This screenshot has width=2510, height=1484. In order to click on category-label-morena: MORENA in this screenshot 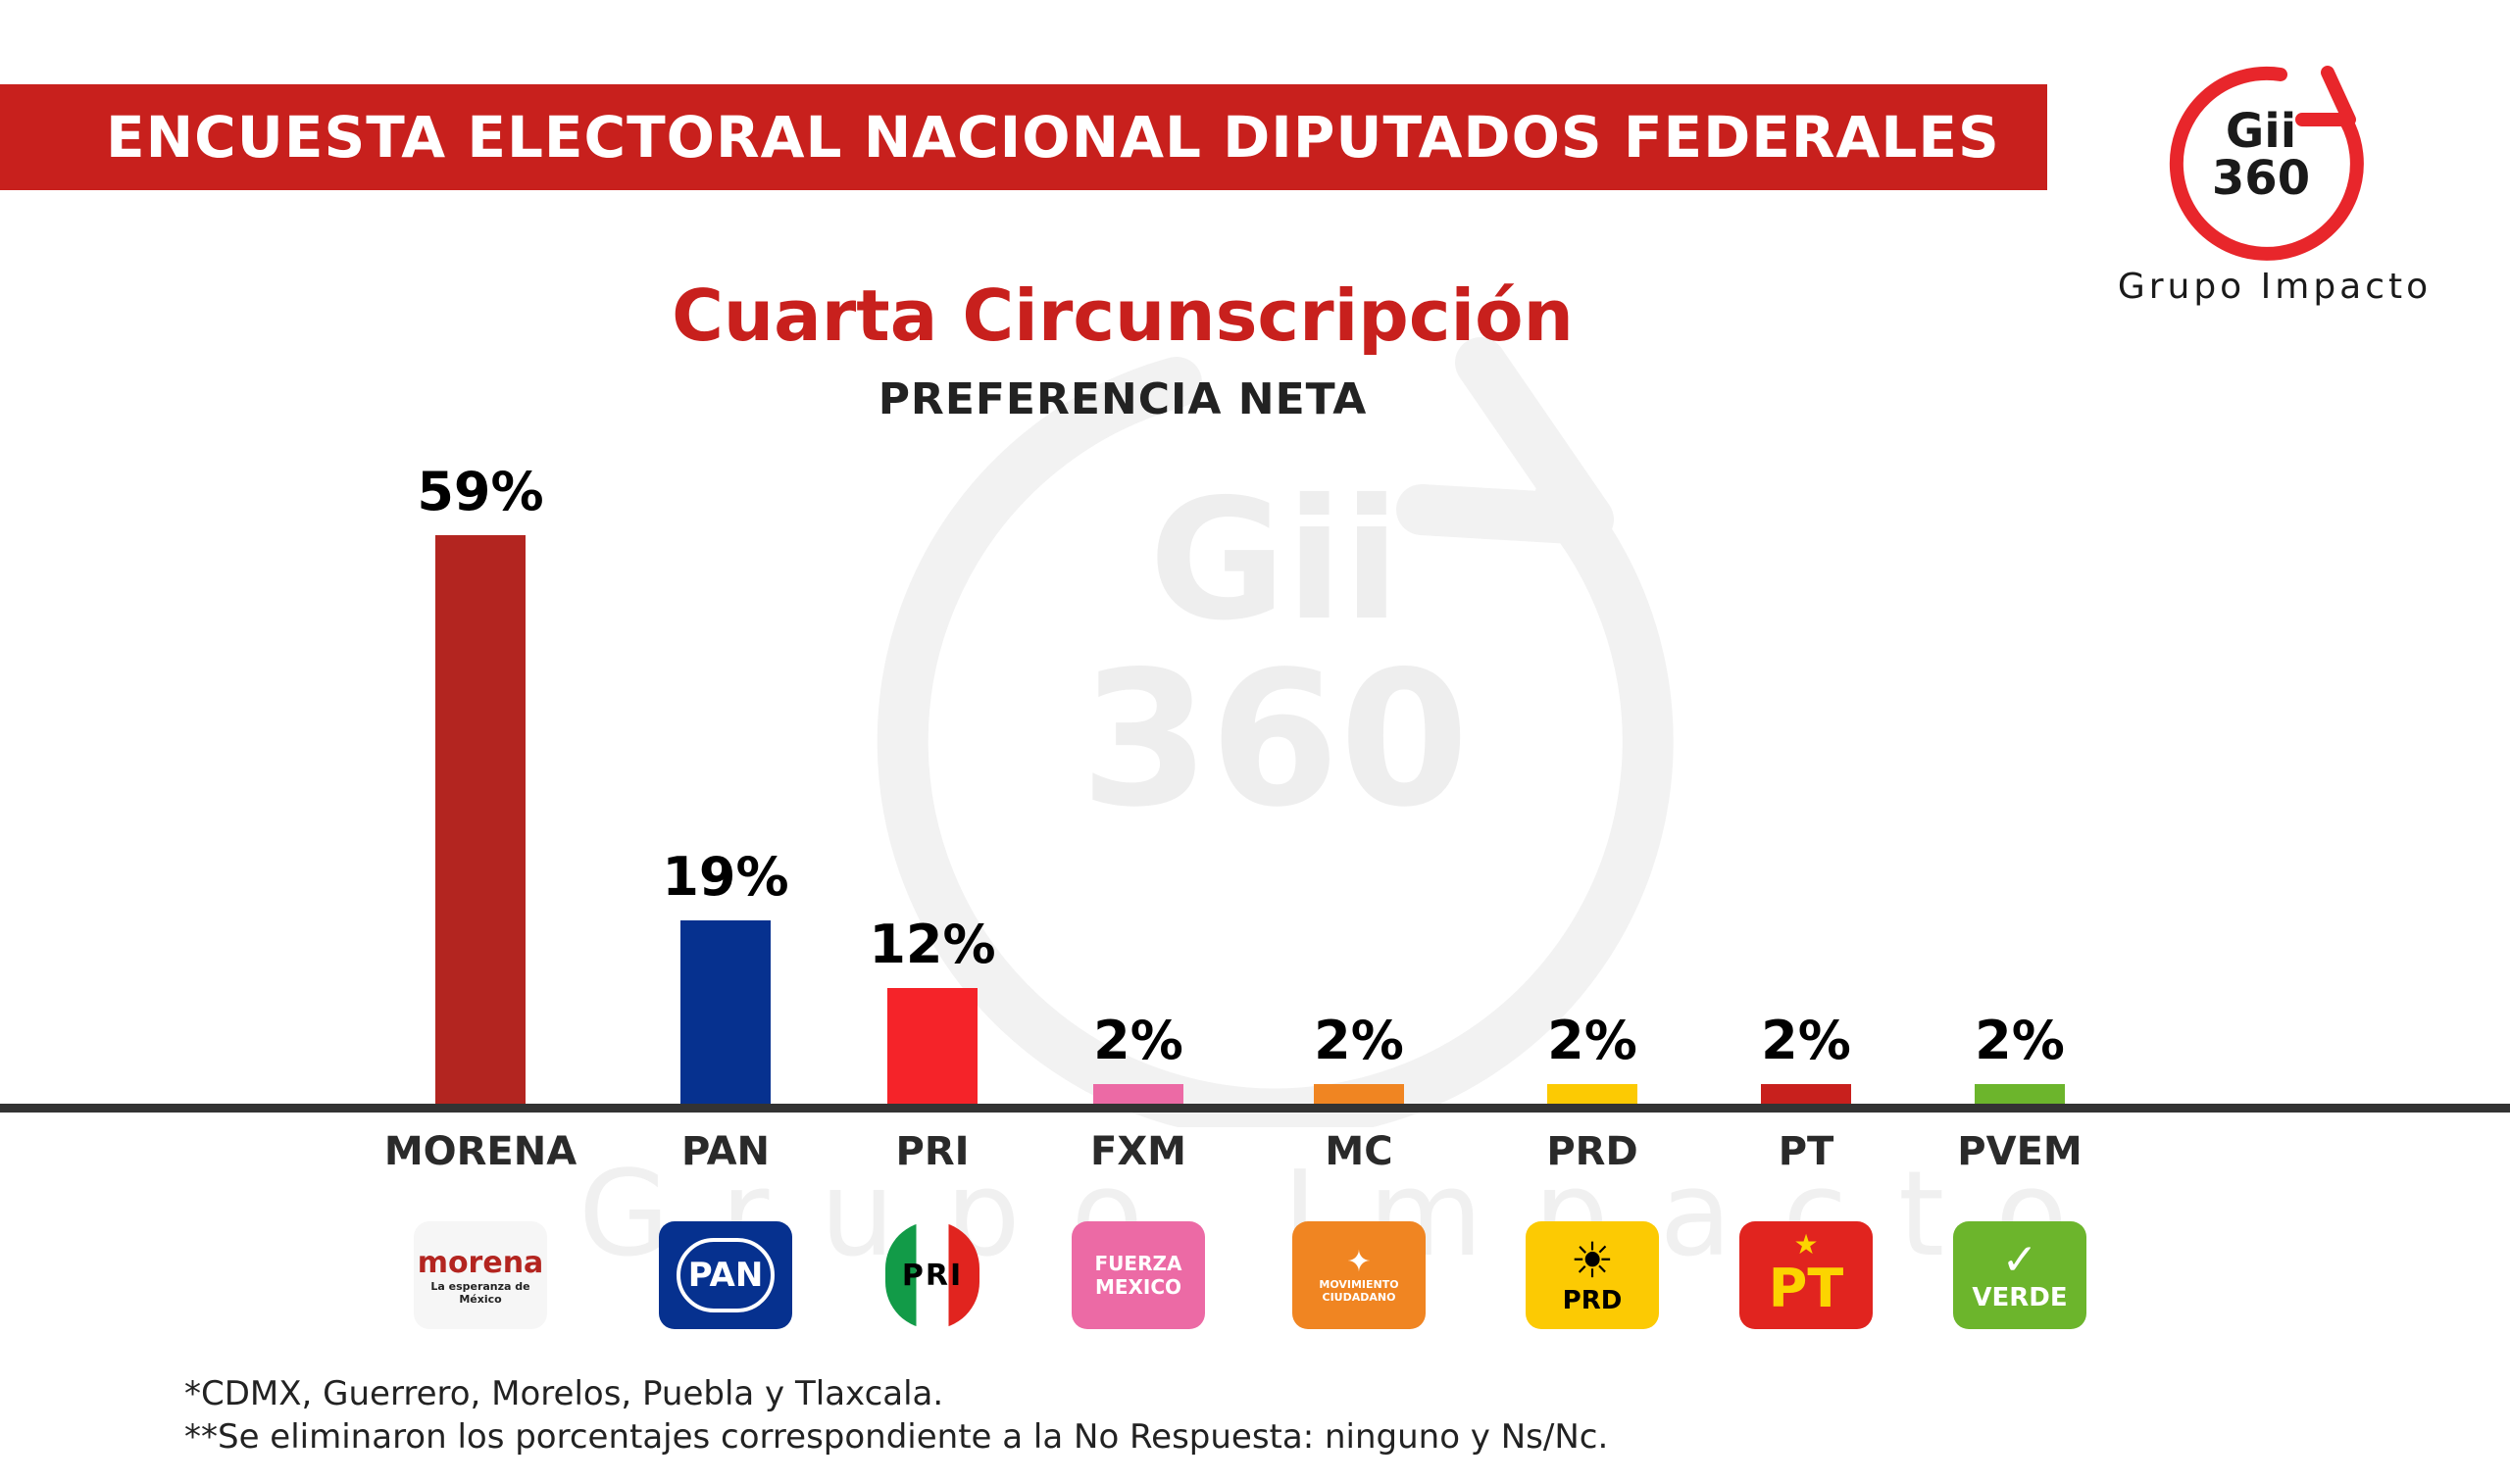, I will do `click(480, 1152)`.